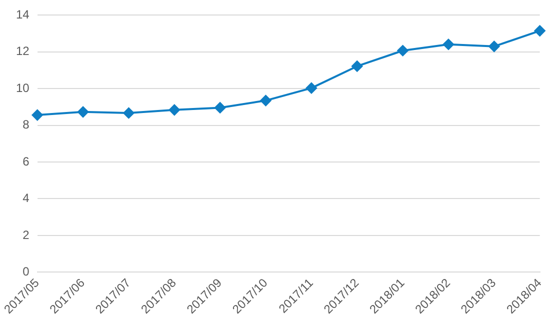 This screenshot has width=554, height=323. I want to click on y-tick-label: 14, so click(23, 15).